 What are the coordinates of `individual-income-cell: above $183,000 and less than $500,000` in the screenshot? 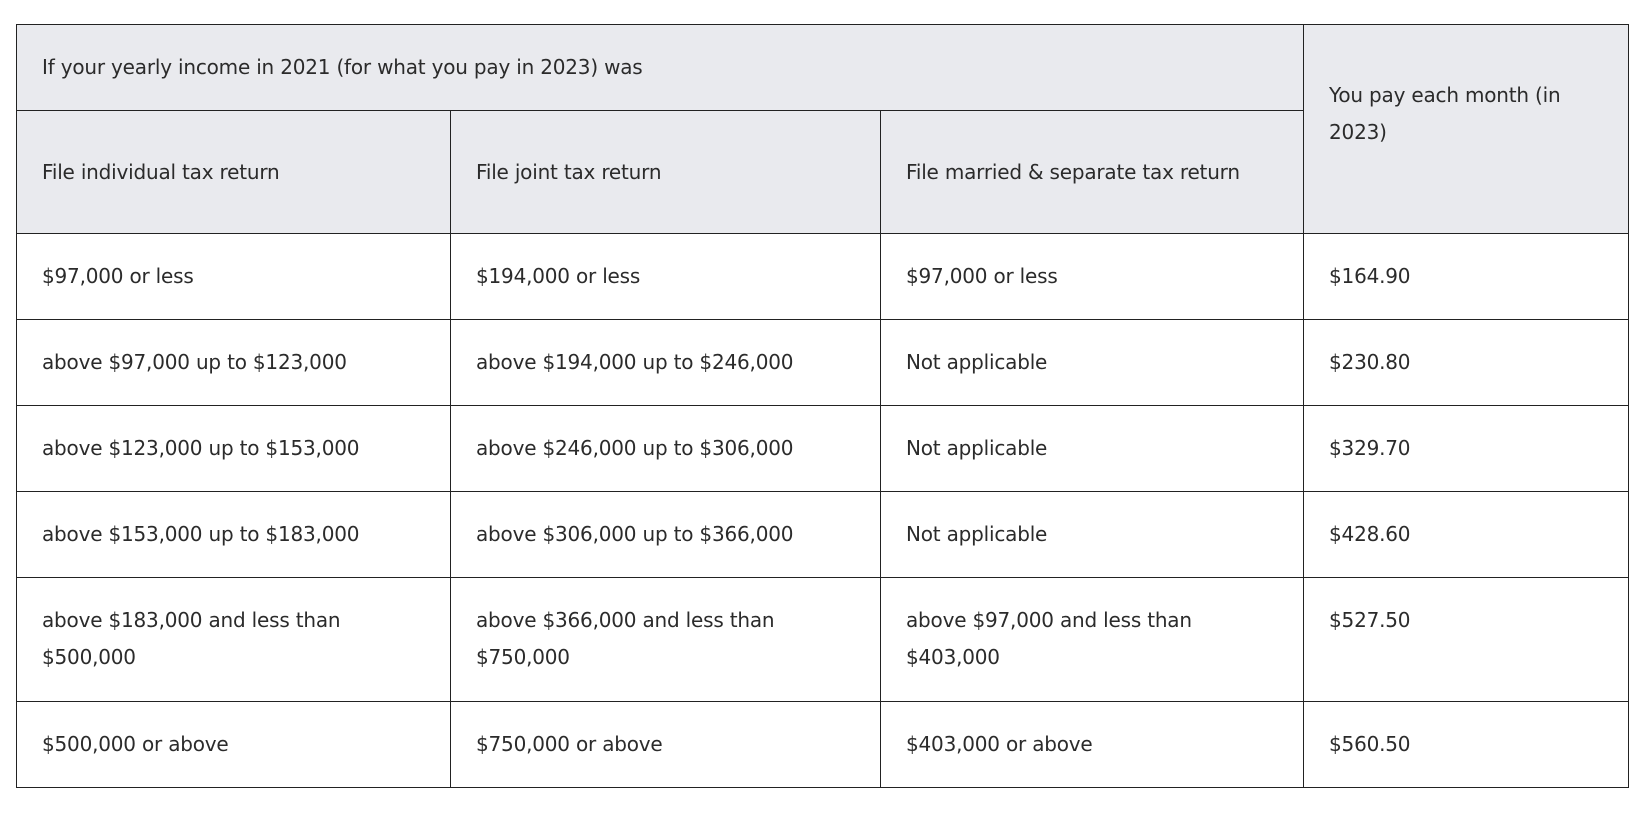 It's located at (233, 639).